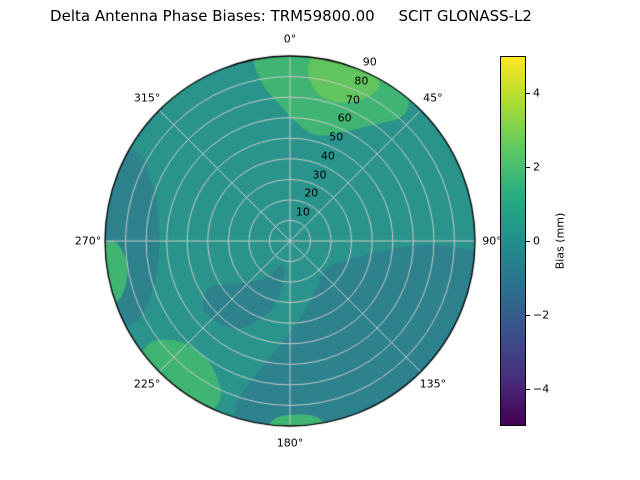  Describe the element at coordinates (302, 212) in the screenshot. I see `radial-tick-label-10: 10` at that location.